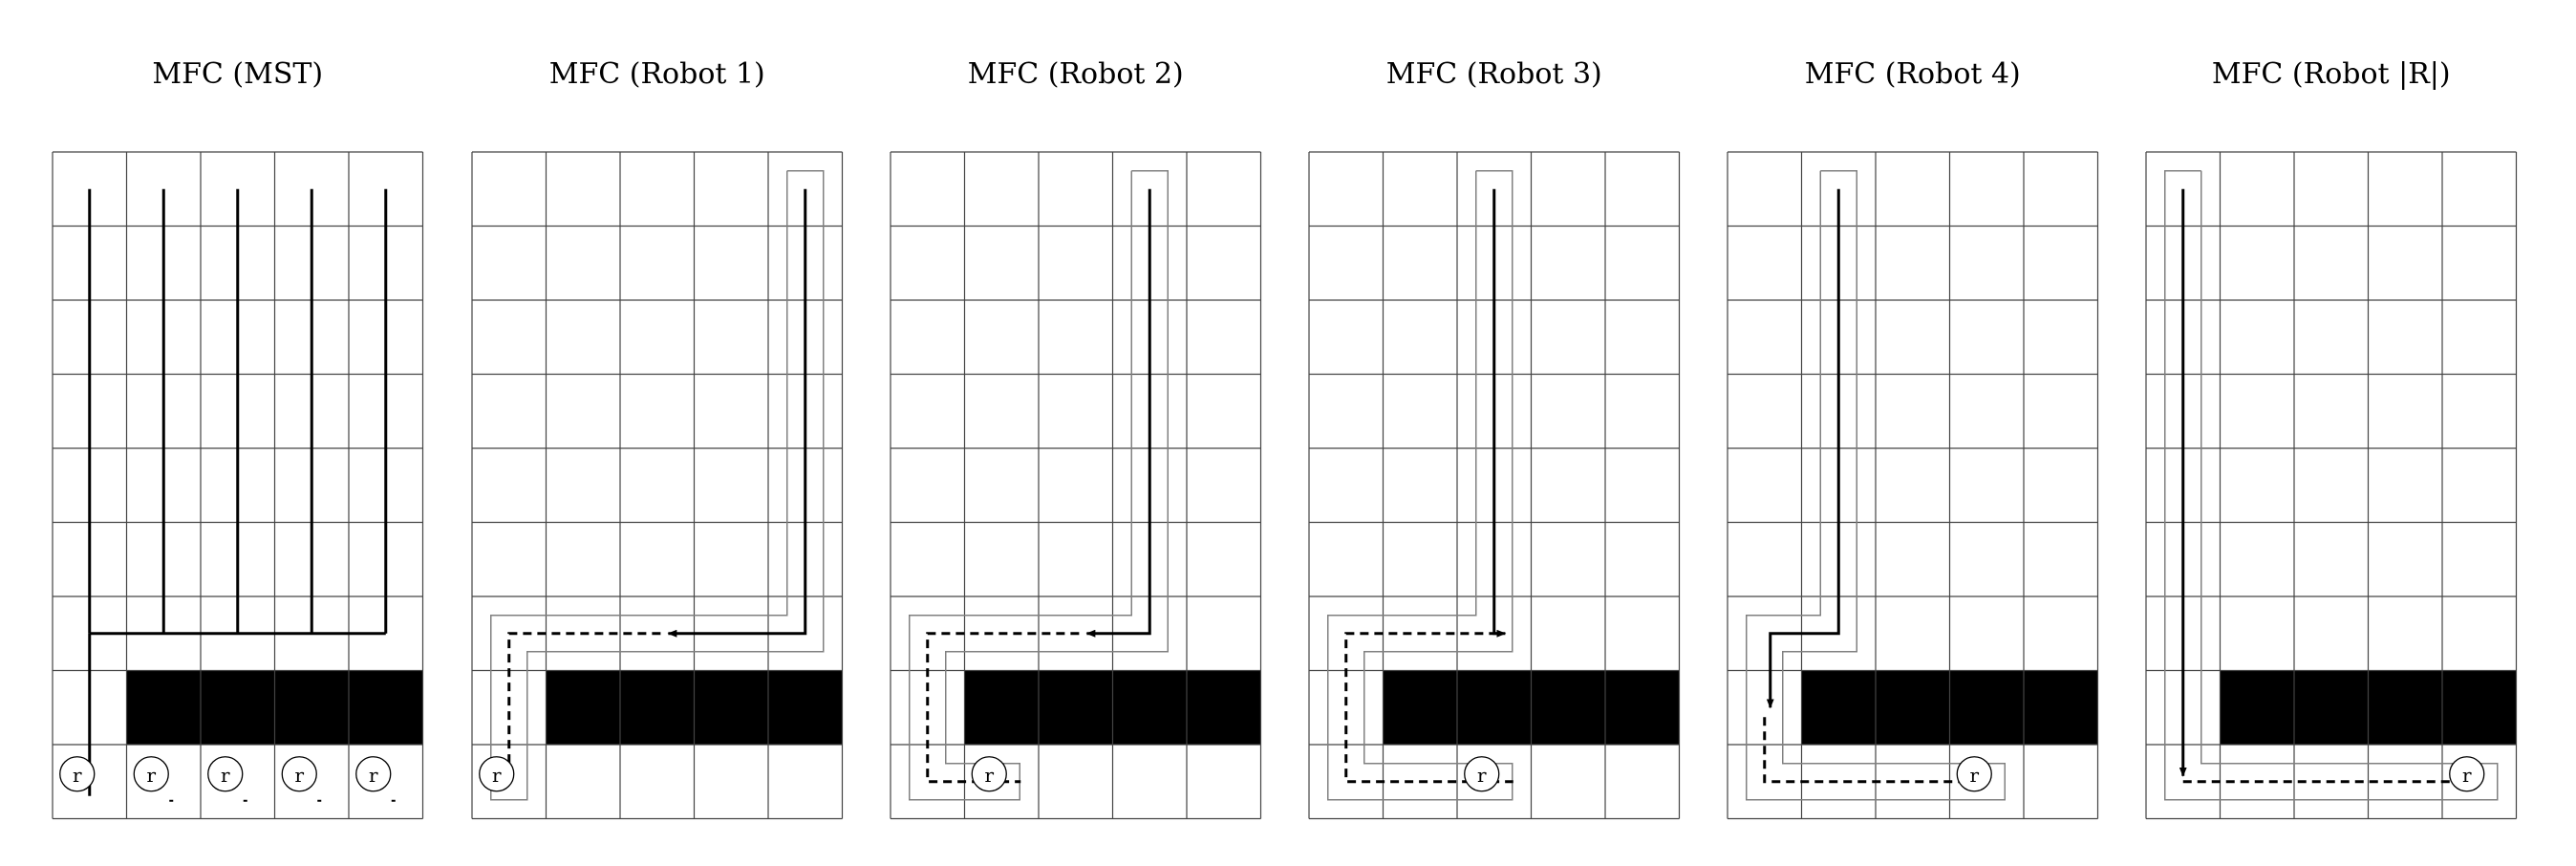 The image size is (2576, 866). Describe the element at coordinates (1076, 74) in the screenshot. I see `panel-title: MFC (Robot 2)` at that location.